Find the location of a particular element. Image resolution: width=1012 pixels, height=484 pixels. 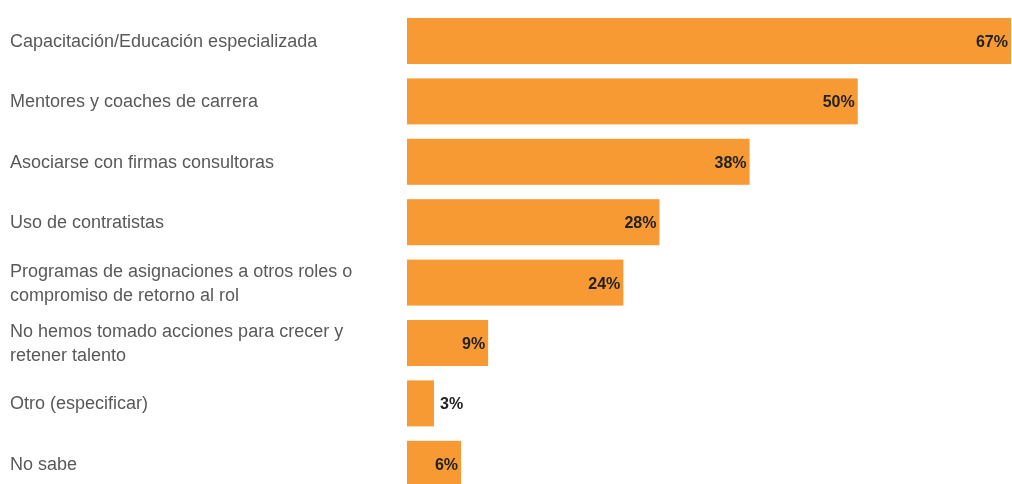

data-label: 6% is located at coordinates (446, 464).